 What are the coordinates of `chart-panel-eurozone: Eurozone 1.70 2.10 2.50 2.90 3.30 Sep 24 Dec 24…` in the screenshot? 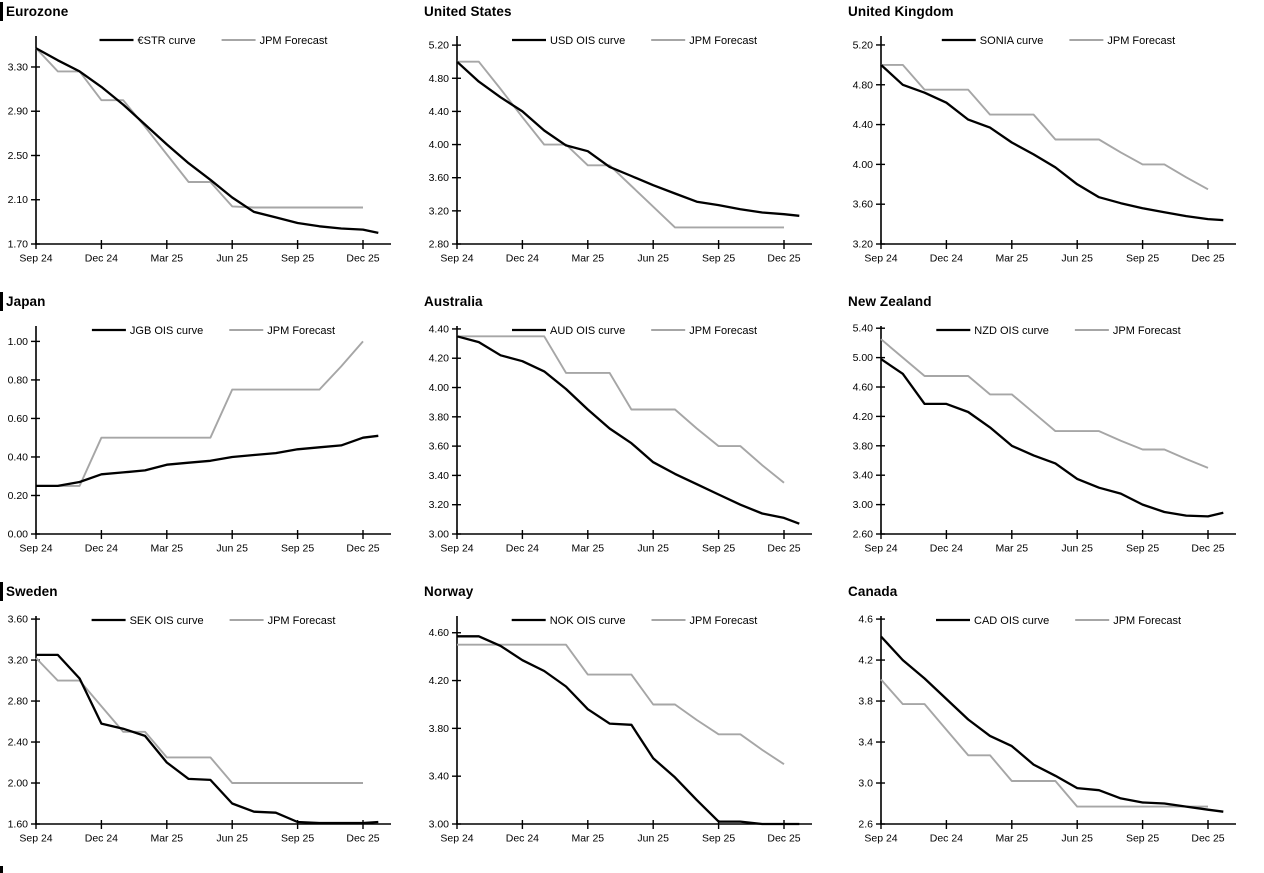 It's located at (210, 145).